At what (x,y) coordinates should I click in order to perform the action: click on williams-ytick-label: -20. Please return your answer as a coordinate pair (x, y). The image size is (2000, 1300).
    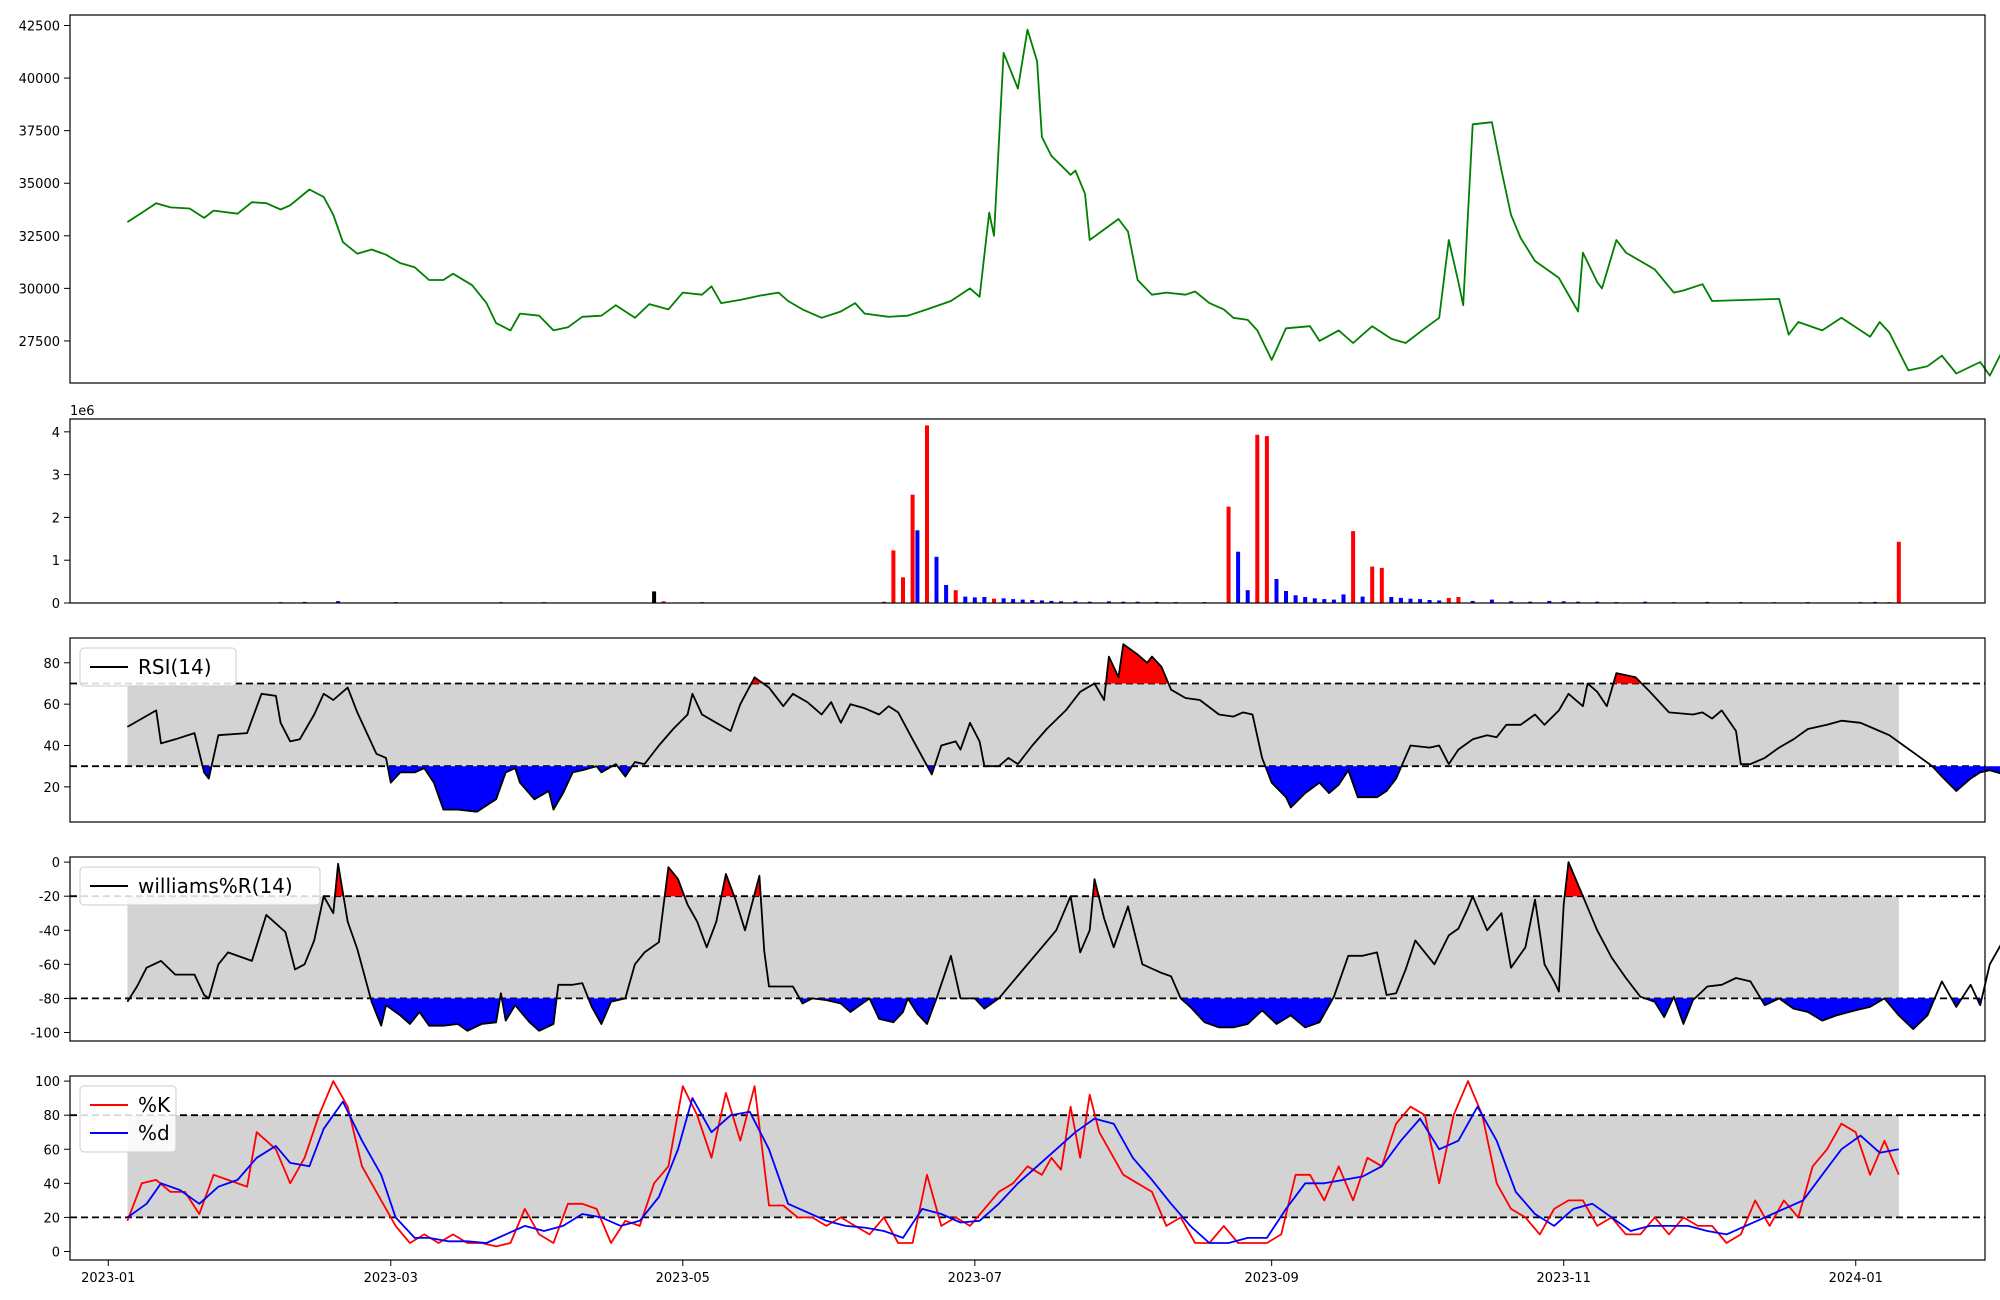
    Looking at the image, I should click on (49, 897).